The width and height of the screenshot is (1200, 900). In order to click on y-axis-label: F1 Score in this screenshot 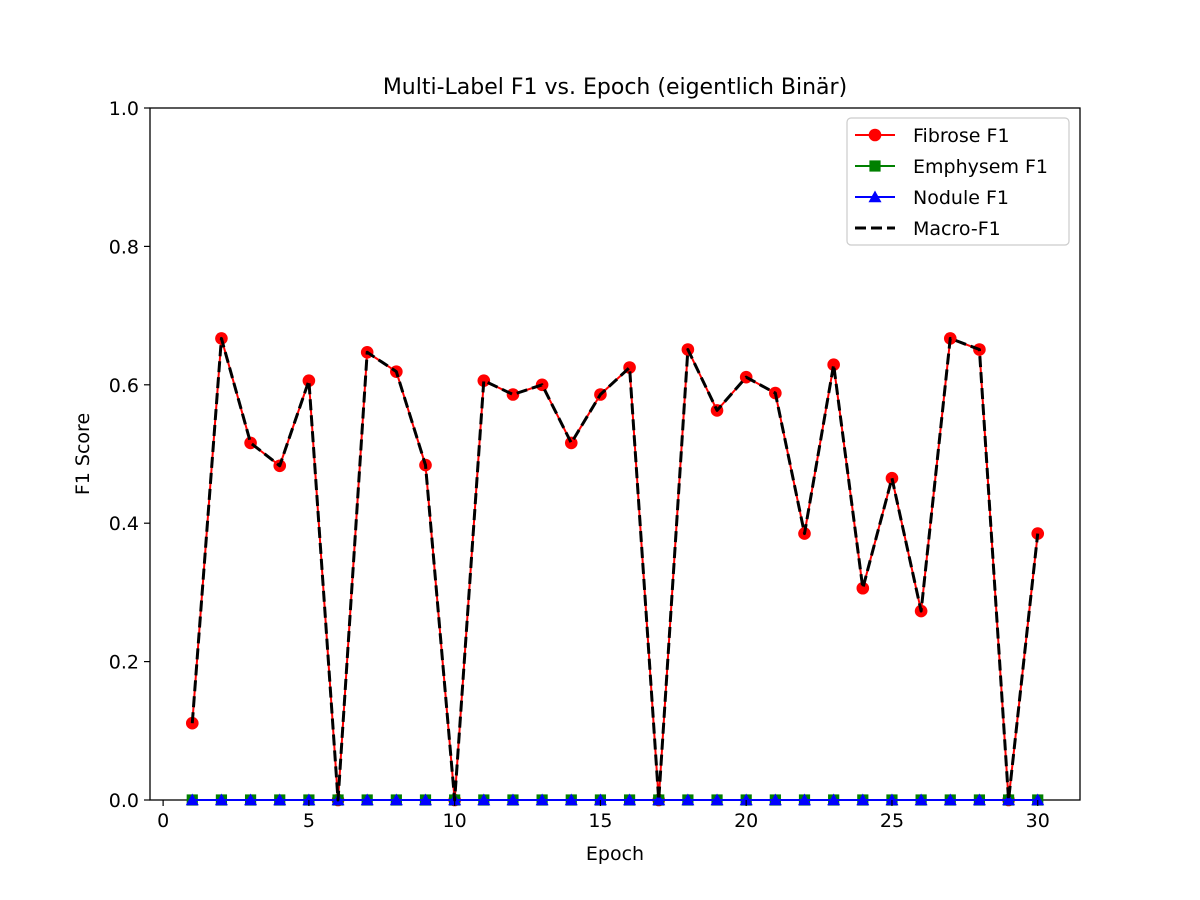, I will do `click(83, 454)`.